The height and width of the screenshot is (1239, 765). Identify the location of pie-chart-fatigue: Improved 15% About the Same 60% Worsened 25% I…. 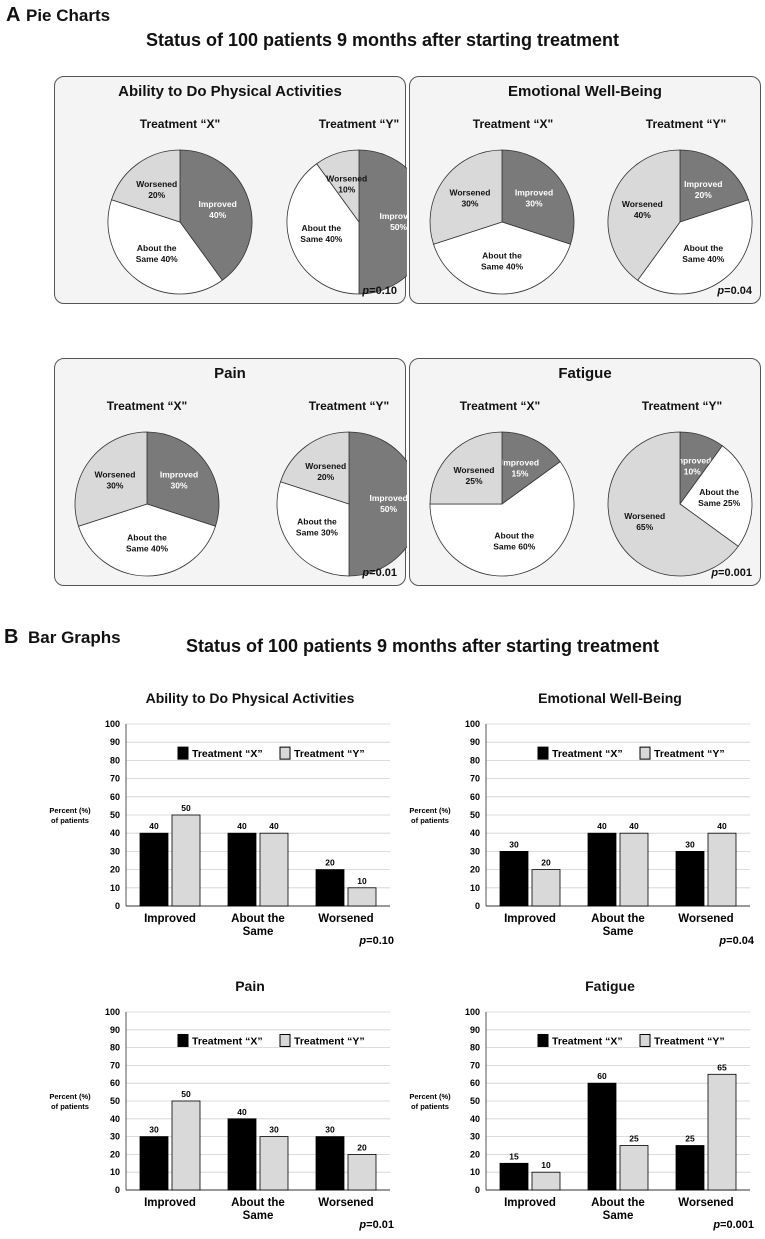
(591, 504).